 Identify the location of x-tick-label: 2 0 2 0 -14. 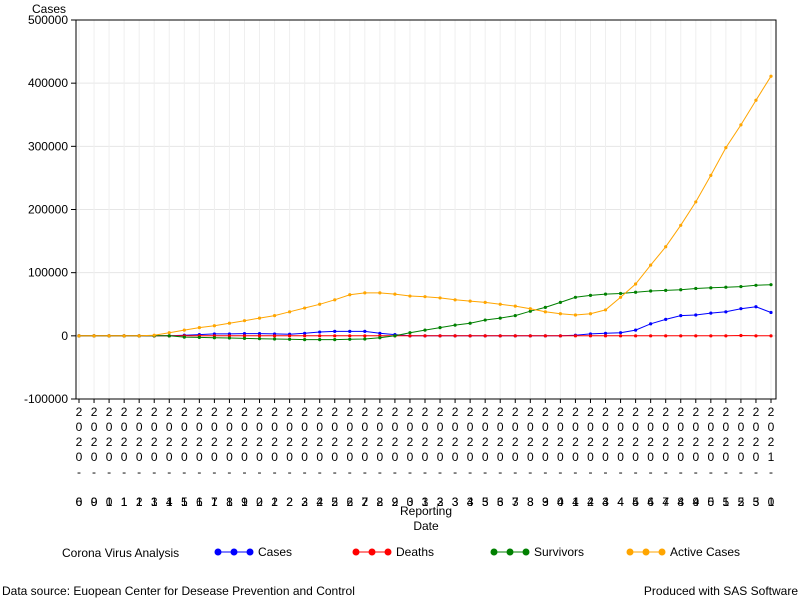
(169, 457).